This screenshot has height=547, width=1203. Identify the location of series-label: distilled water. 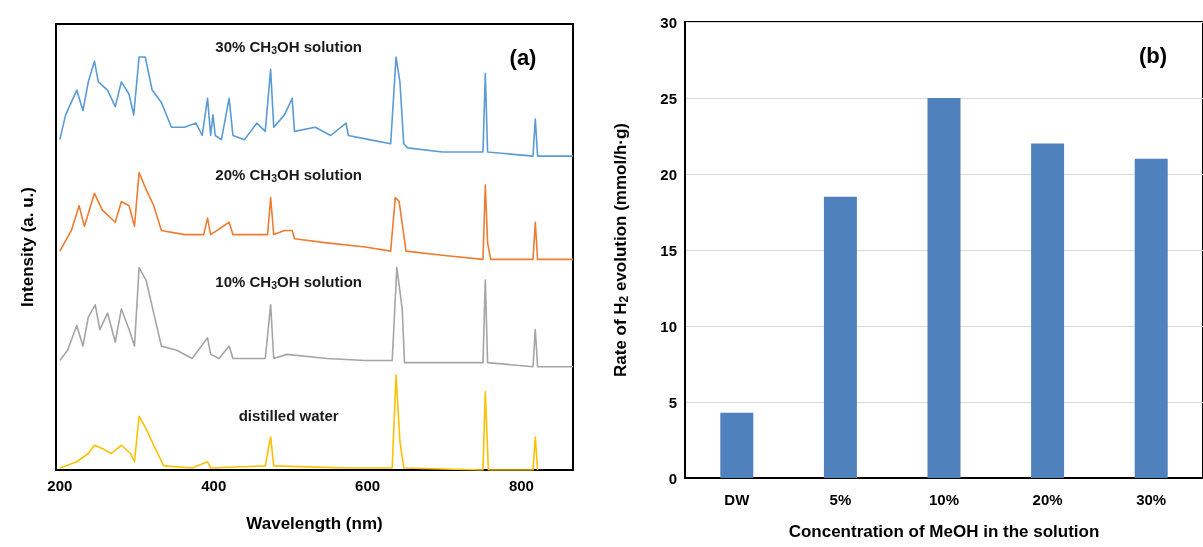
(288, 415).